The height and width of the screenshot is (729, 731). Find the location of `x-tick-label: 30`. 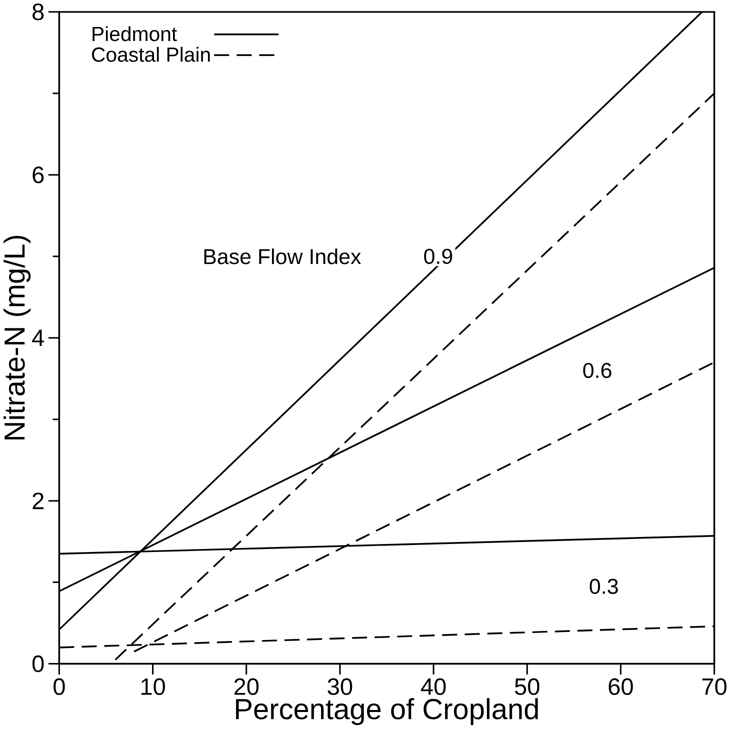

x-tick-label: 30 is located at coordinates (340, 687).